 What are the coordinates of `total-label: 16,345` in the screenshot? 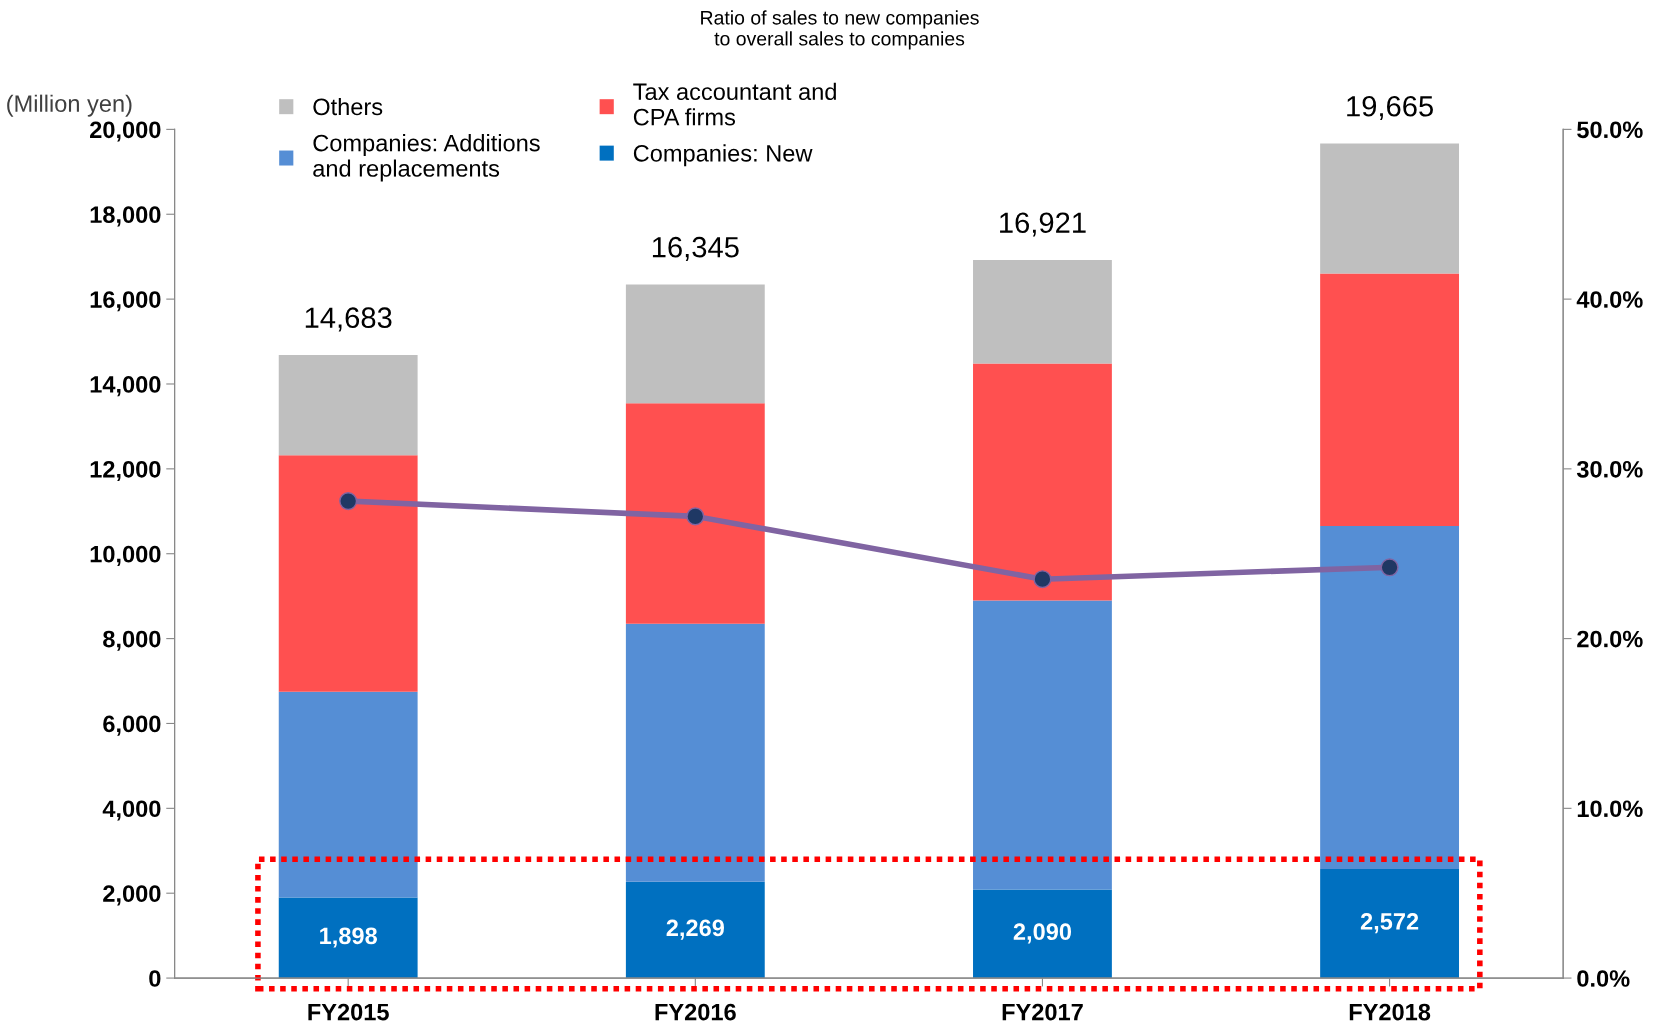 It's located at (695, 248).